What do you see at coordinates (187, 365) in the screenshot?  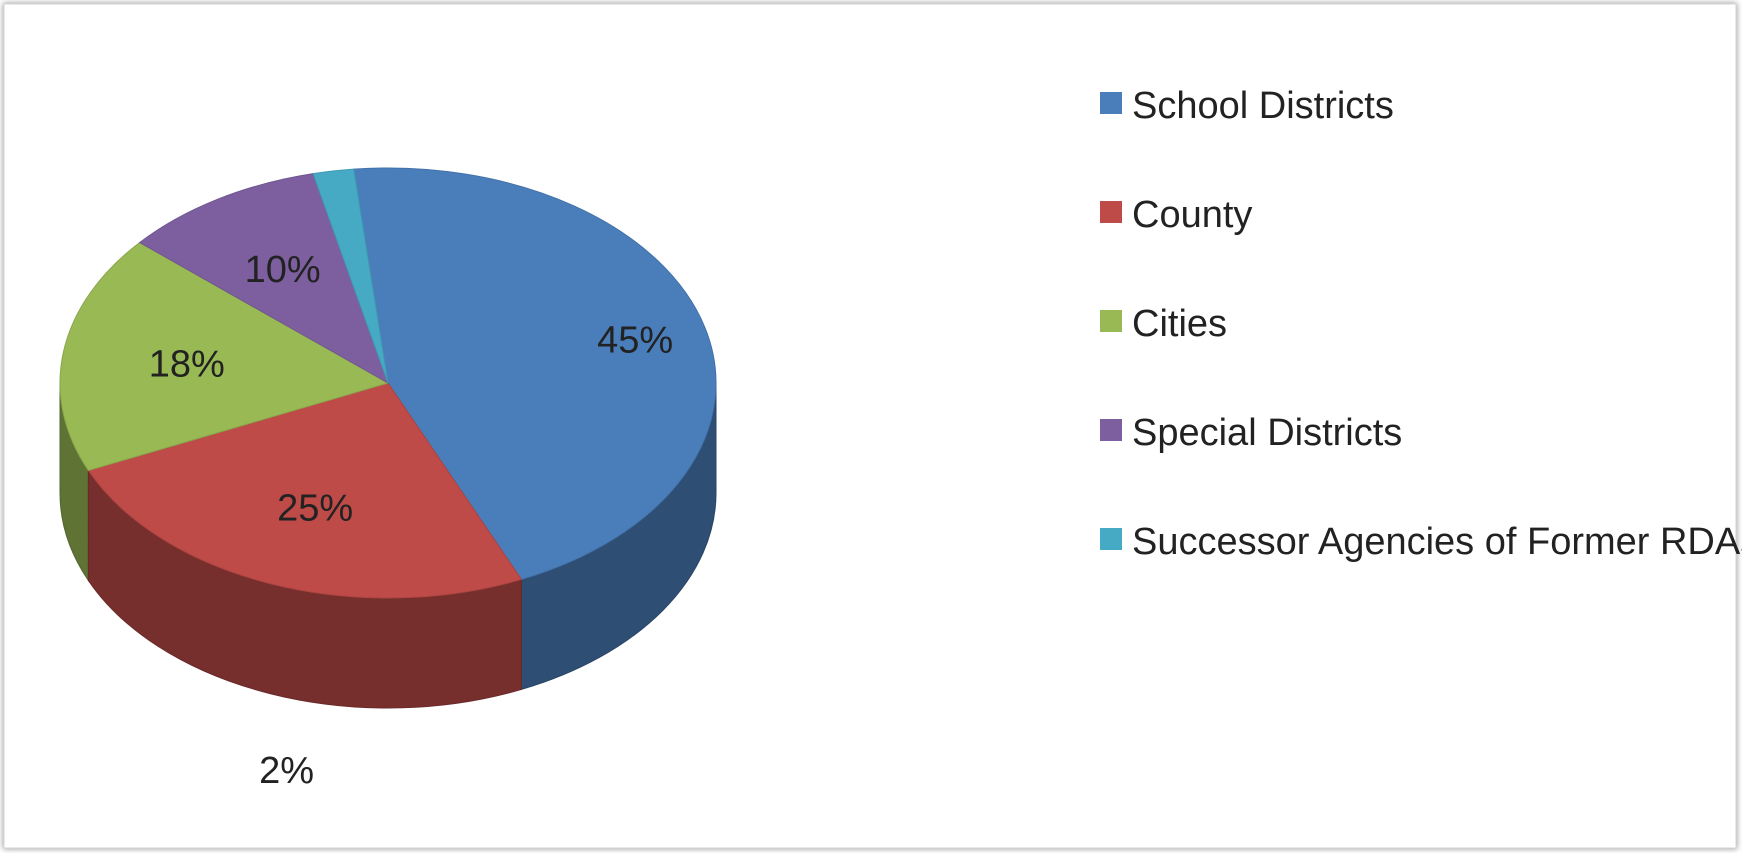 I see `data-label-cities: 18%` at bounding box center [187, 365].